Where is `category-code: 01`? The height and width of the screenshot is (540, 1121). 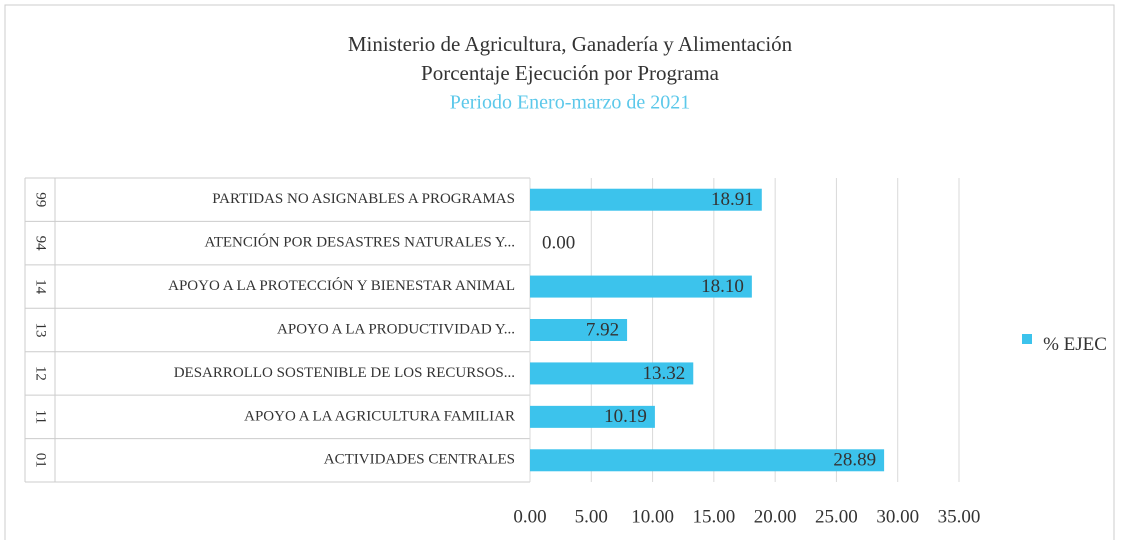 category-code: 01 is located at coordinates (41, 460).